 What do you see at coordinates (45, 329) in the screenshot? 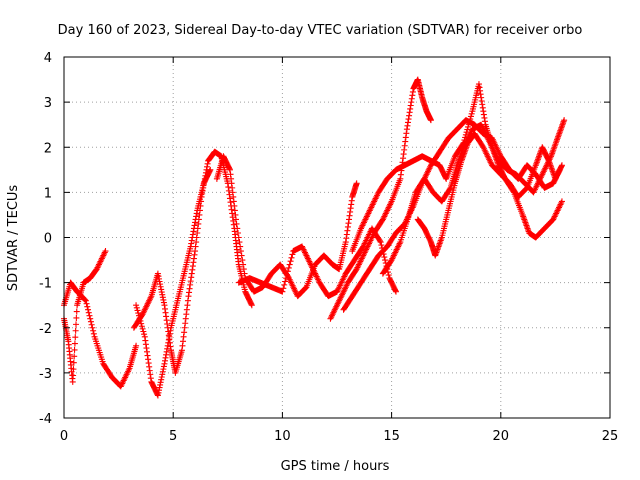
I see `y-tick-label: -2` at bounding box center [45, 329].